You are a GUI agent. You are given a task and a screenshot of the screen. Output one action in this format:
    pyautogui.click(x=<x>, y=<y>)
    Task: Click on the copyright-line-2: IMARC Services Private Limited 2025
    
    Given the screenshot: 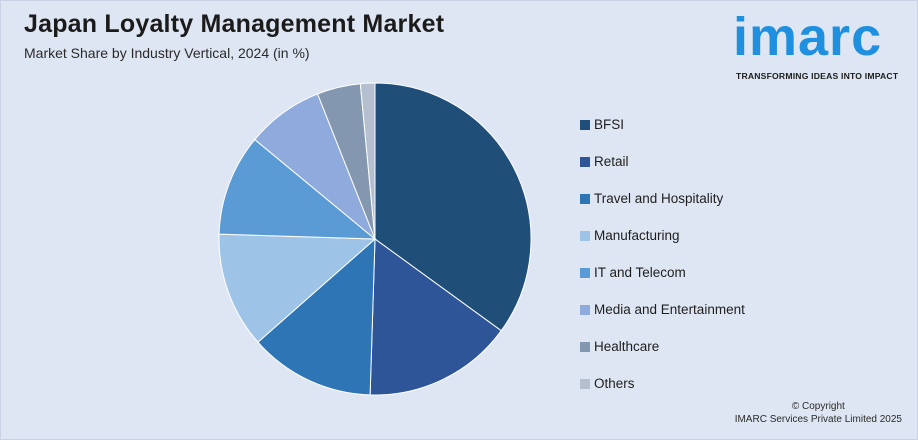 What is the action you would take?
    pyautogui.click(x=818, y=419)
    